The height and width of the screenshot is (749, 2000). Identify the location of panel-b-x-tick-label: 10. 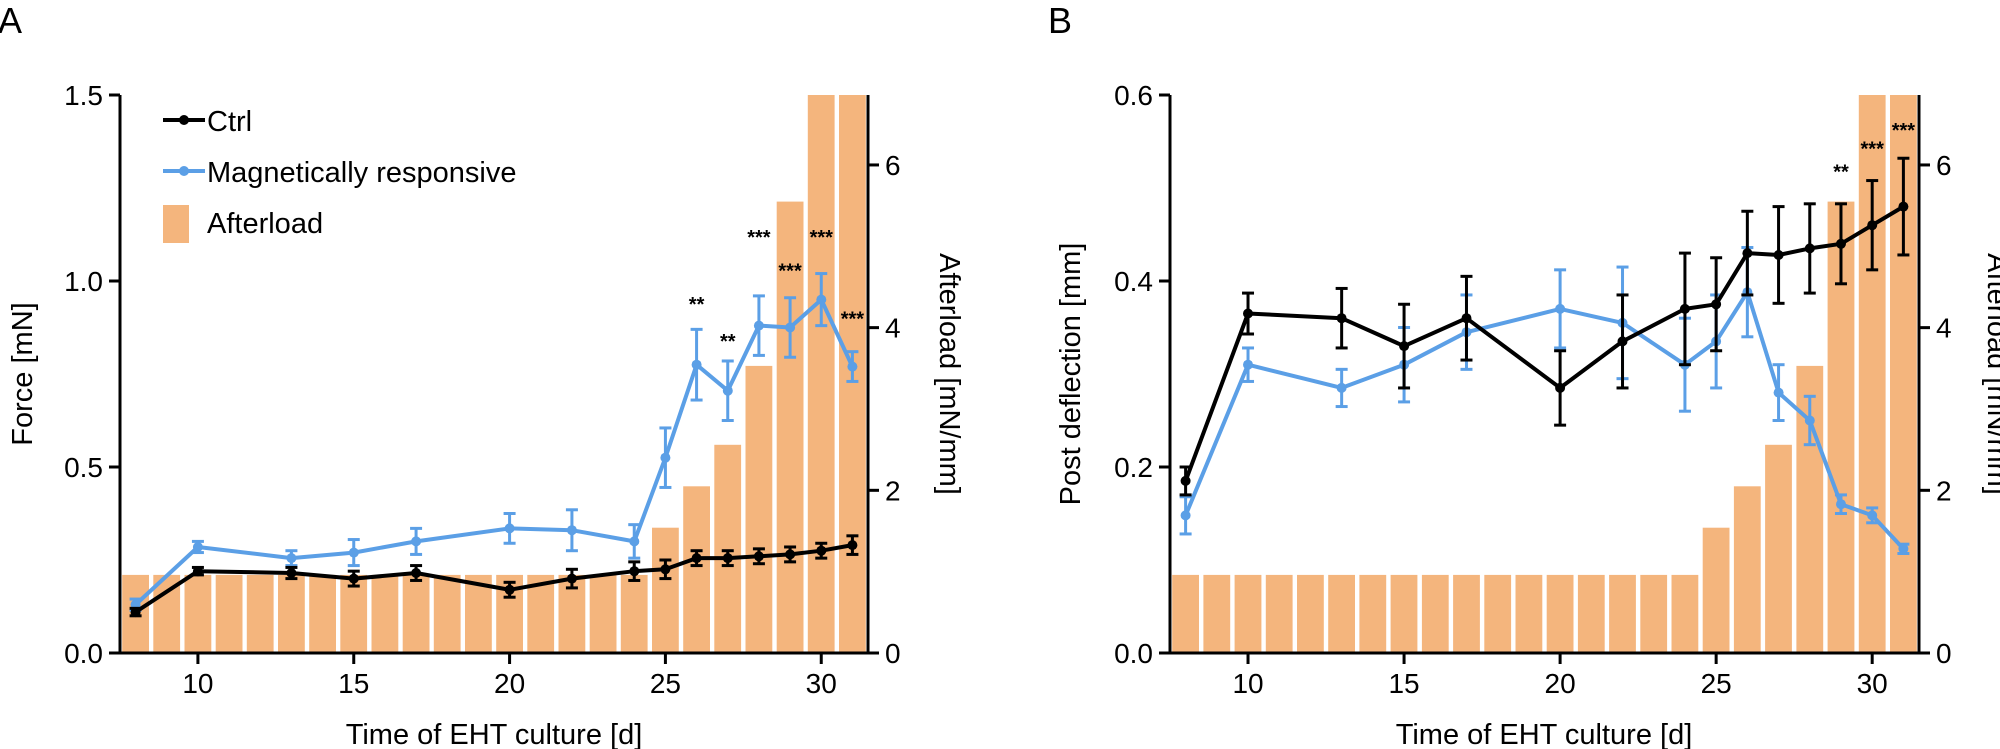
(1247, 683).